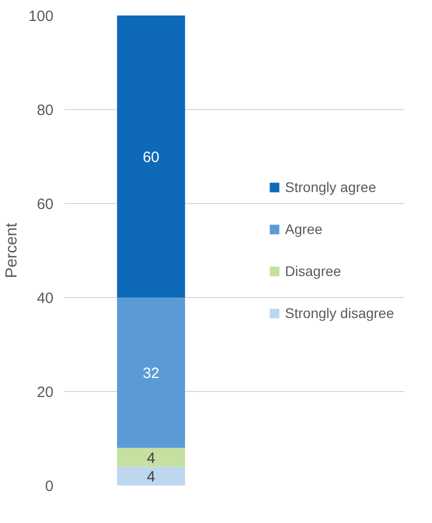  I want to click on data-label: 60, so click(151, 157).